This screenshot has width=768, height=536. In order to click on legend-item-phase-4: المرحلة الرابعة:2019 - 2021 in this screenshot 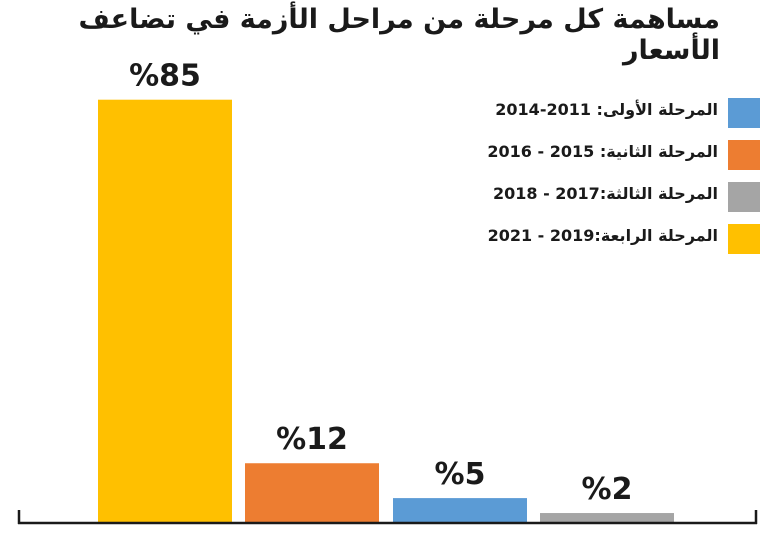, I will do `click(590, 238)`.